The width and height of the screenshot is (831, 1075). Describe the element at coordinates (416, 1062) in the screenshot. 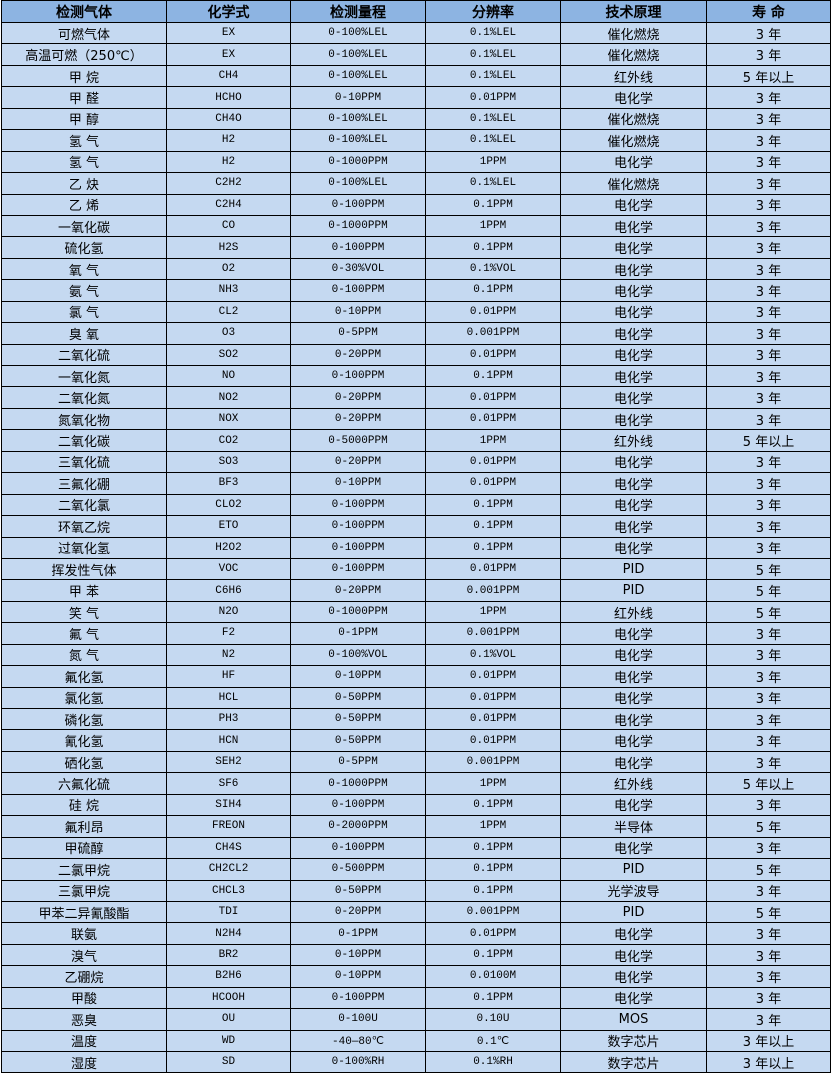

I see `table-row: 湿度 SD 0-100%RH 0.1%RH 数字芯片 3 年以上` at that location.